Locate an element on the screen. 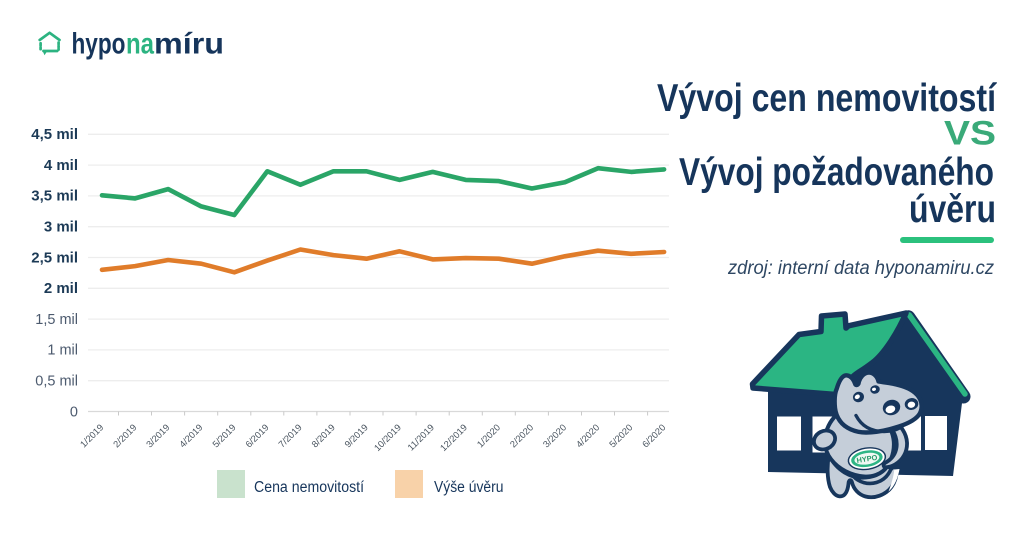  svg-text: HYPO is located at coordinates (867, 459).